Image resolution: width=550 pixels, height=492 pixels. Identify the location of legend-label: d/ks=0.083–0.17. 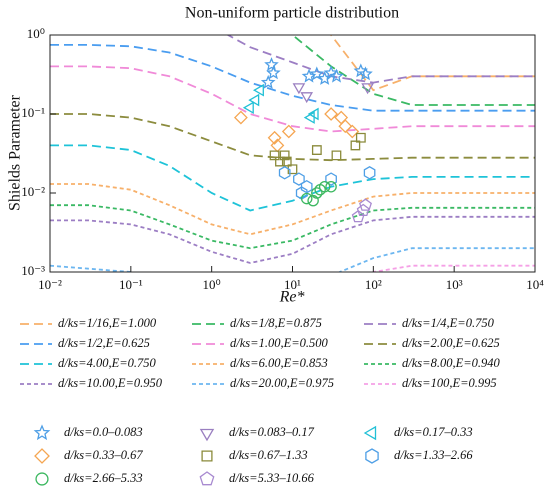
(272, 432).